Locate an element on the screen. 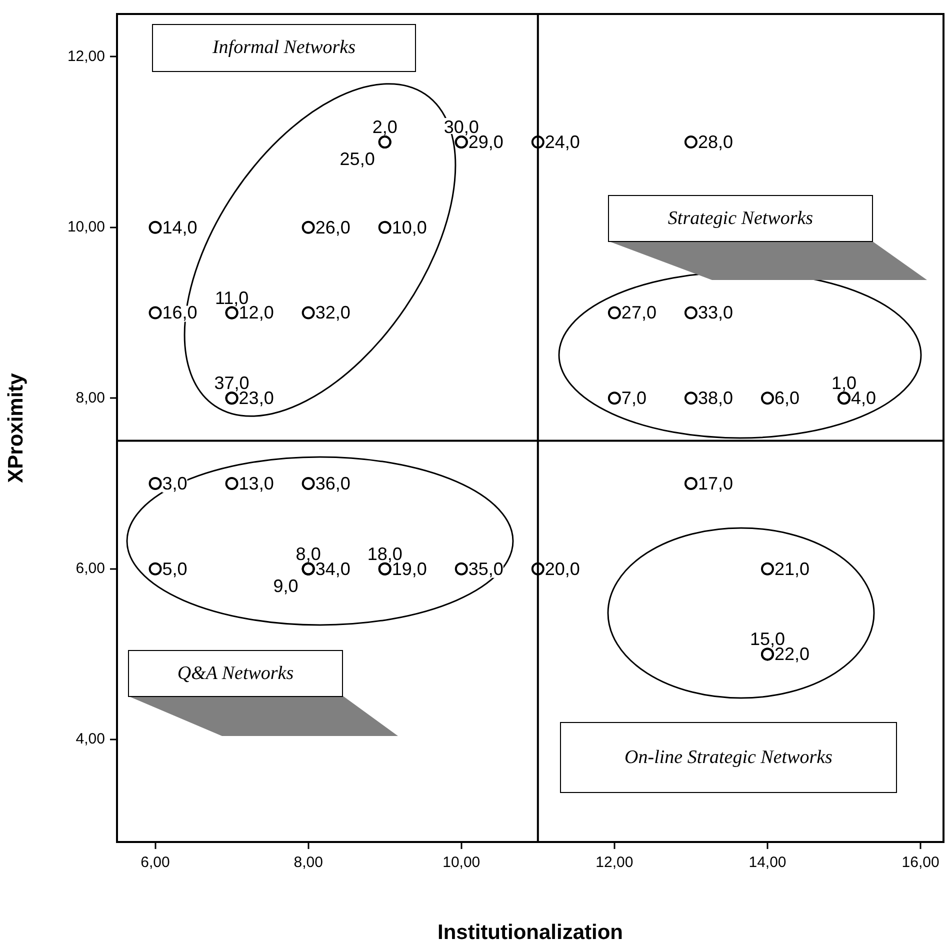 This screenshot has width=951, height=952. text-box: On-line Strategic Networks is located at coordinates (728, 757).